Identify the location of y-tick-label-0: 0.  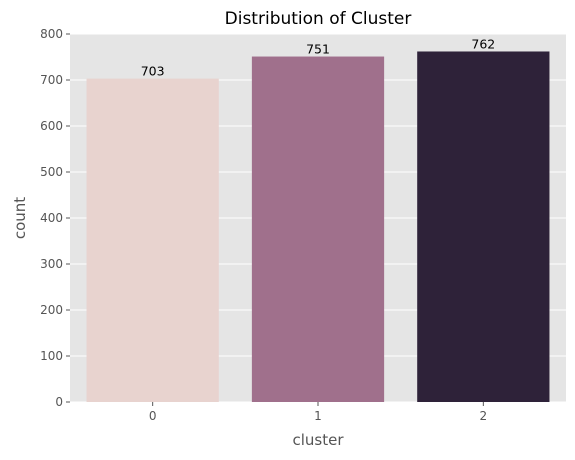
(59, 402).